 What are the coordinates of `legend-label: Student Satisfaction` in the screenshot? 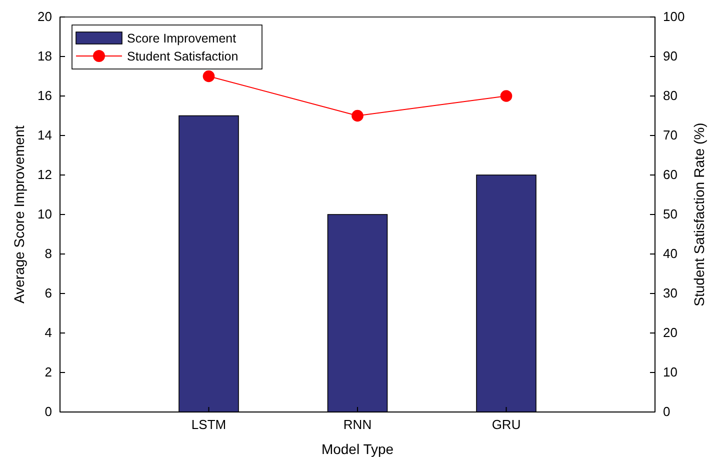 It's located at (182, 57).